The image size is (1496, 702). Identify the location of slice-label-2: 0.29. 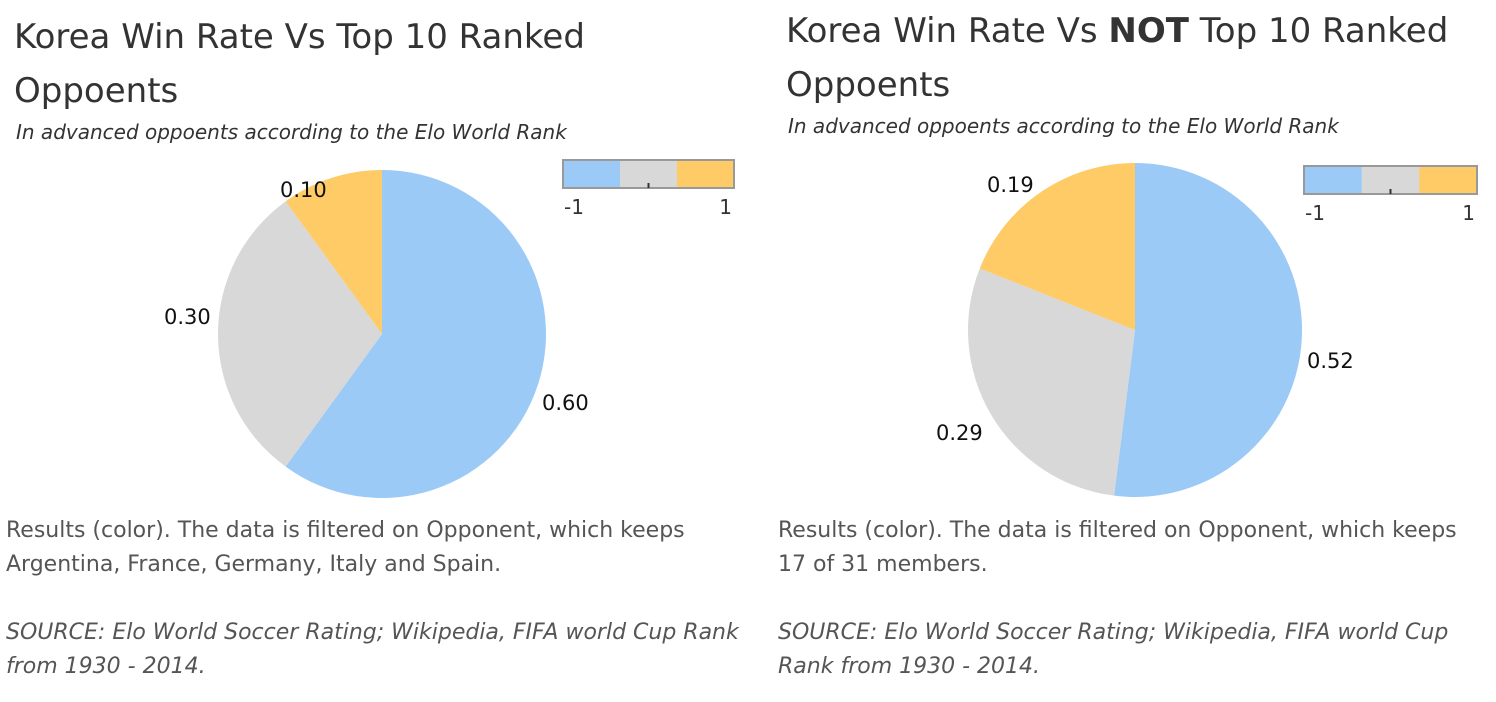
(959, 433).